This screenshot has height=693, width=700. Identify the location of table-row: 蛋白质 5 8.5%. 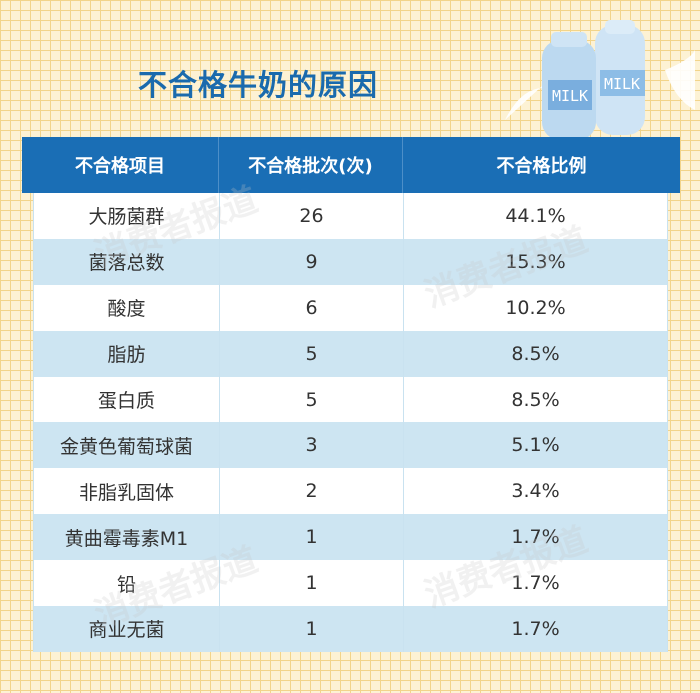
(350, 399).